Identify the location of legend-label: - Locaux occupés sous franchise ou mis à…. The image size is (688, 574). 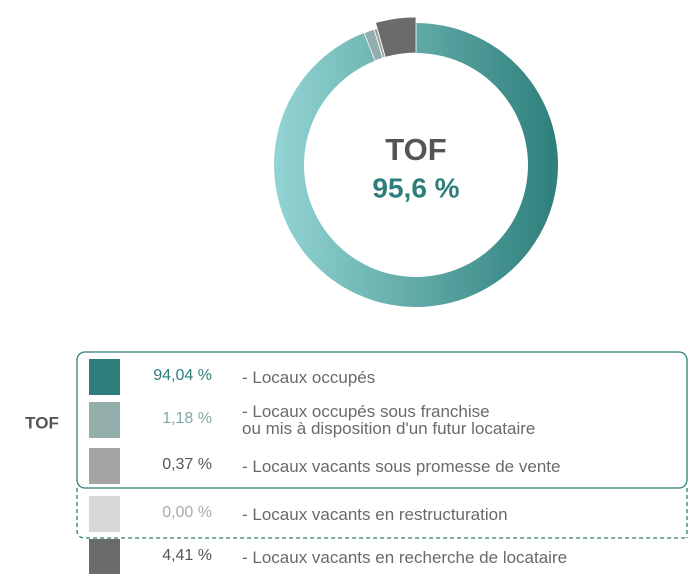
(389, 420).